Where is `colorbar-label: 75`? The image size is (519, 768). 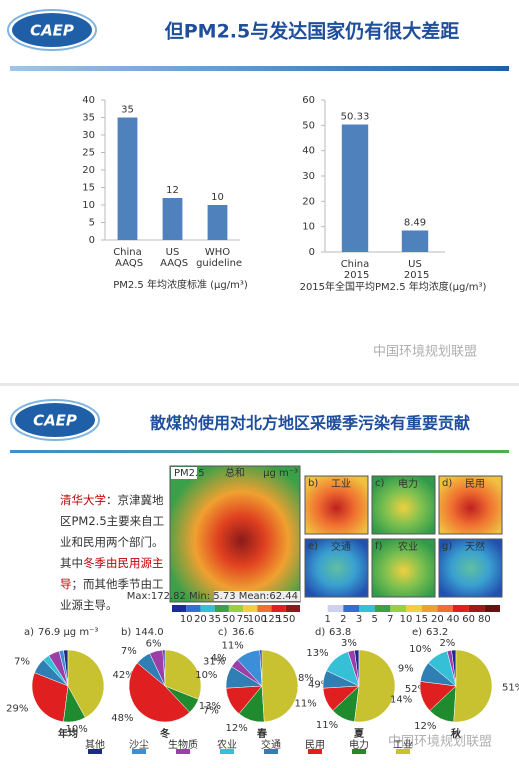 colorbar-label: 75 is located at coordinates (243, 619).